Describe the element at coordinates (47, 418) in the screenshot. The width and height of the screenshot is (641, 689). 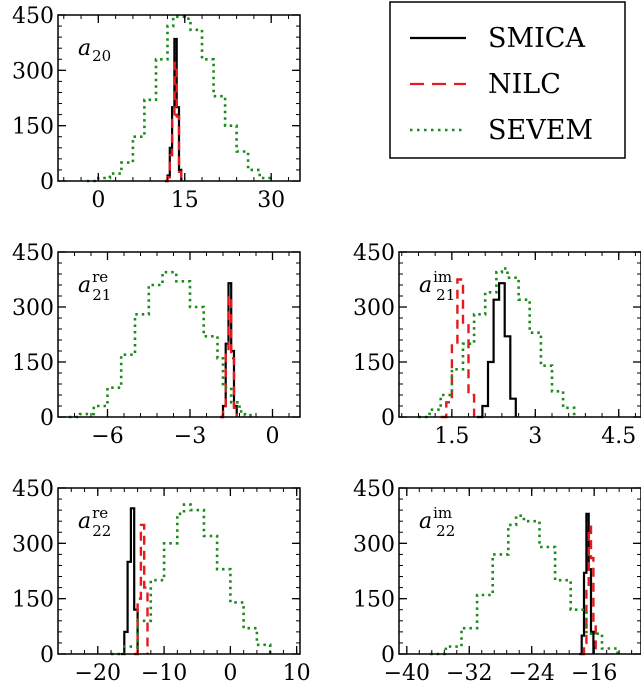
I see `y-tick-label-0-panel-1: 0` at that location.